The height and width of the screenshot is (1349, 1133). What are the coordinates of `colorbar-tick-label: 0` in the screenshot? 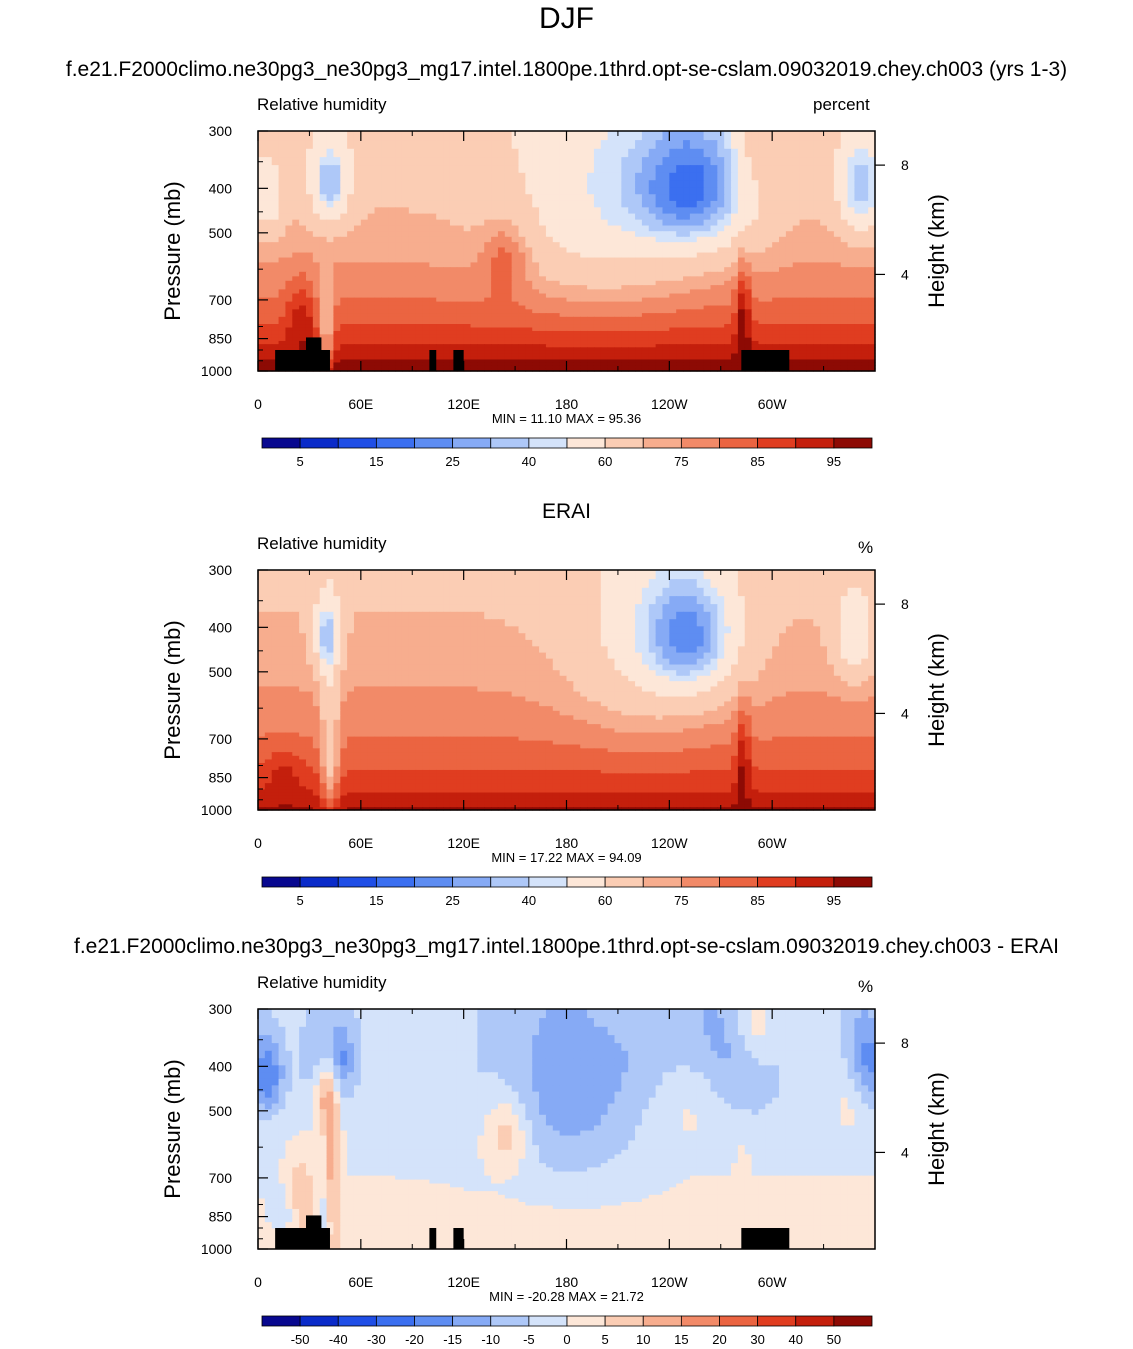 It's located at (566, 1339).